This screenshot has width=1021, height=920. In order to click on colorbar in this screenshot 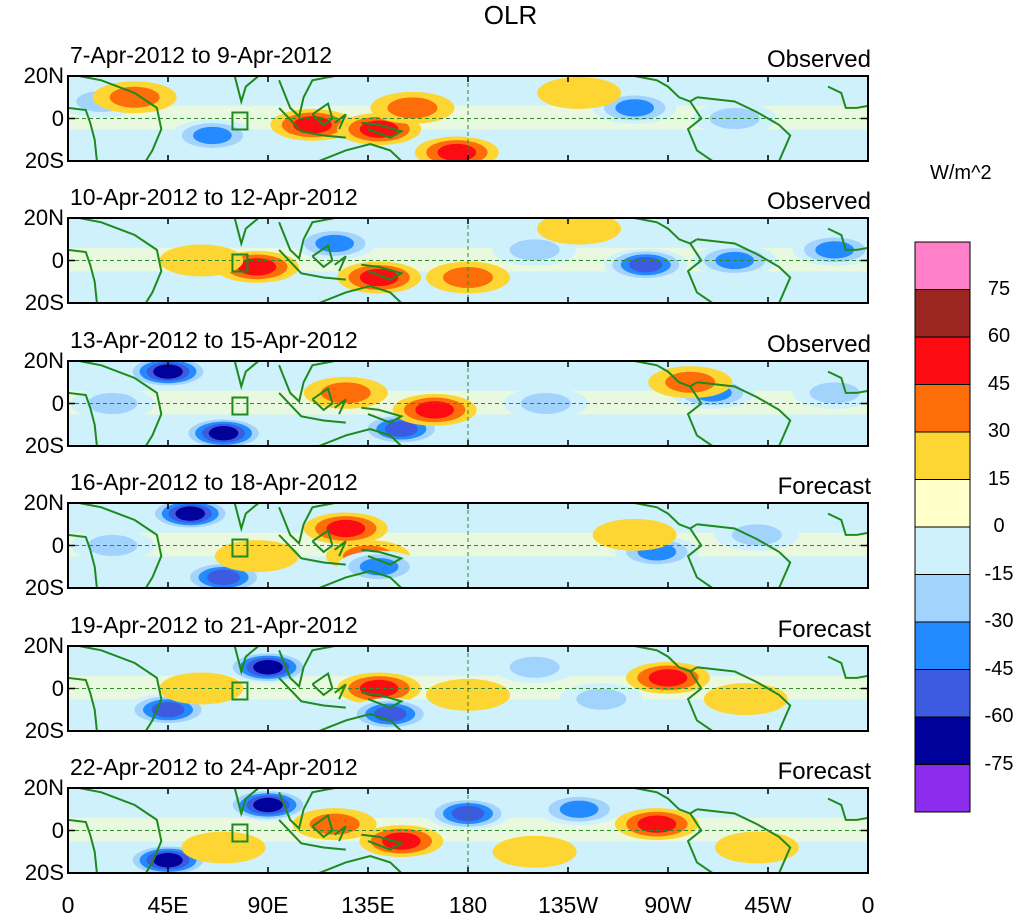, I will do `click(942, 527)`.